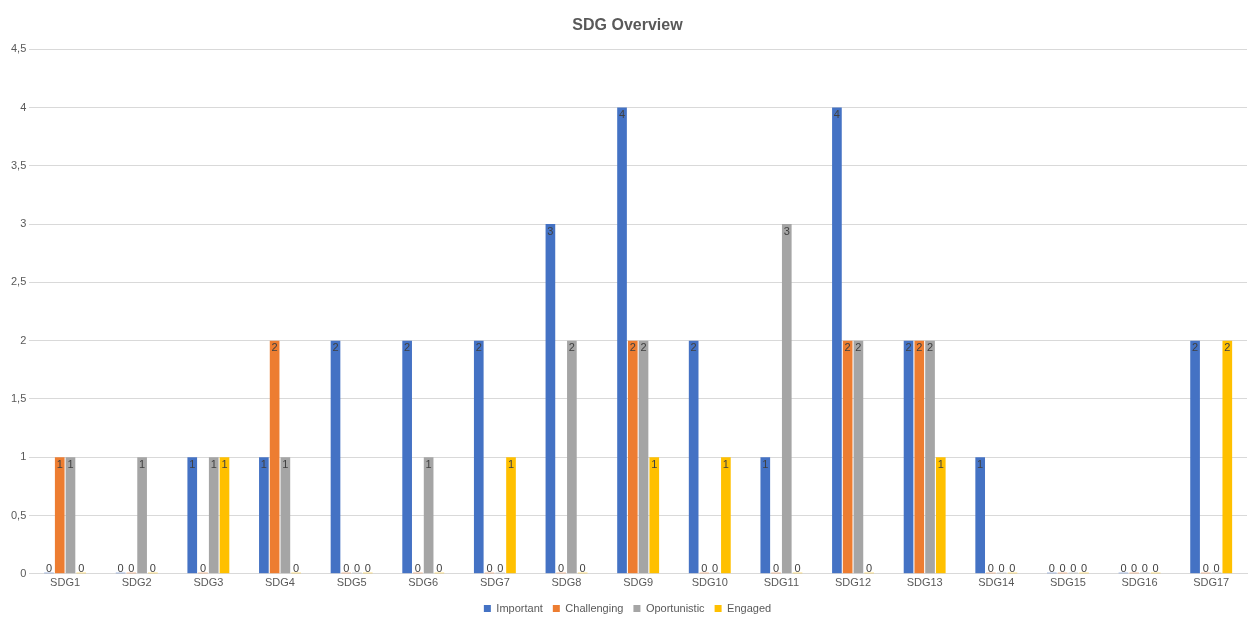 The height and width of the screenshot is (628, 1259). What do you see at coordinates (638, 582) in the screenshot?
I see `x-tick-label: SDG9` at bounding box center [638, 582].